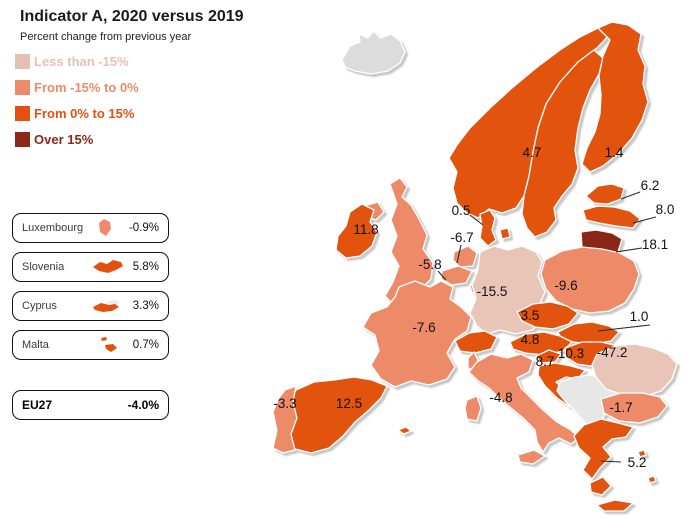 The image size is (687, 523). What do you see at coordinates (284, 403) in the screenshot?
I see `map-label-portugal: -3.3` at bounding box center [284, 403].